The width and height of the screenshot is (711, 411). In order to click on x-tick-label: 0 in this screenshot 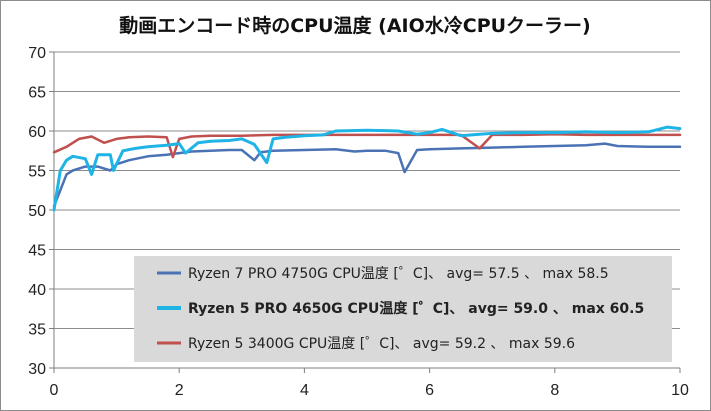, I will do `click(54, 390)`.